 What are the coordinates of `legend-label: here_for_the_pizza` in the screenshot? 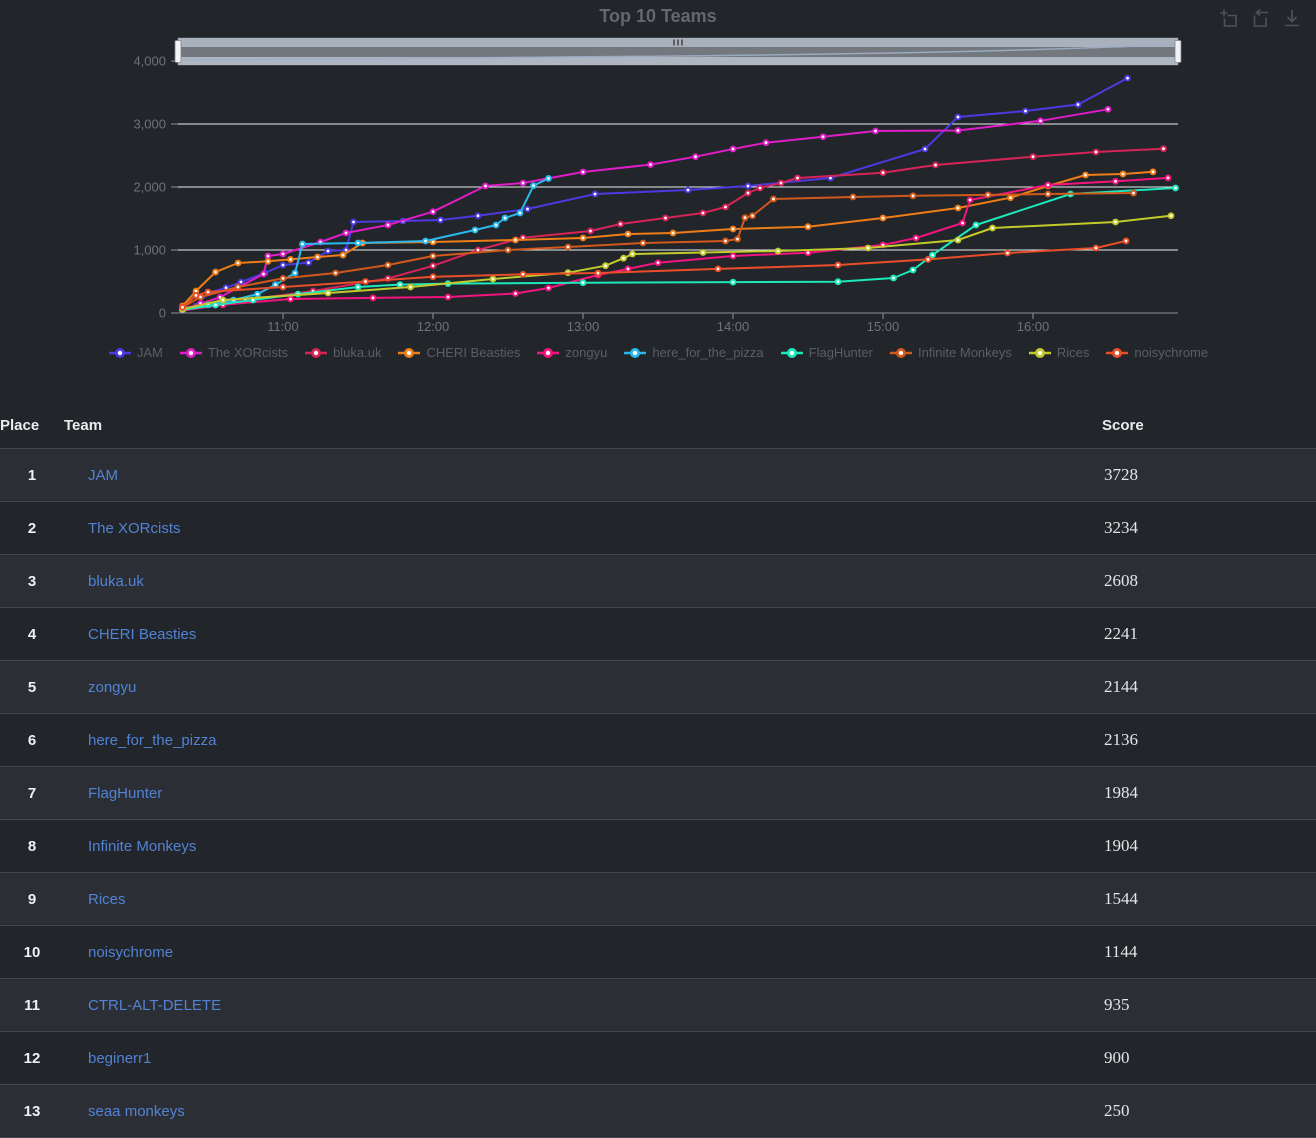 It's located at (708, 352).